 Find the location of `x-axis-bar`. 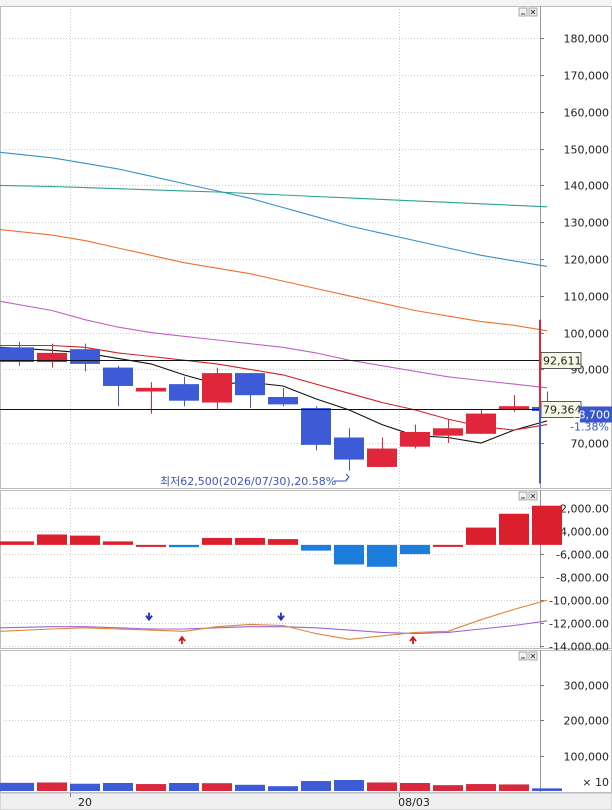

x-axis-bar is located at coordinates (306, 801).